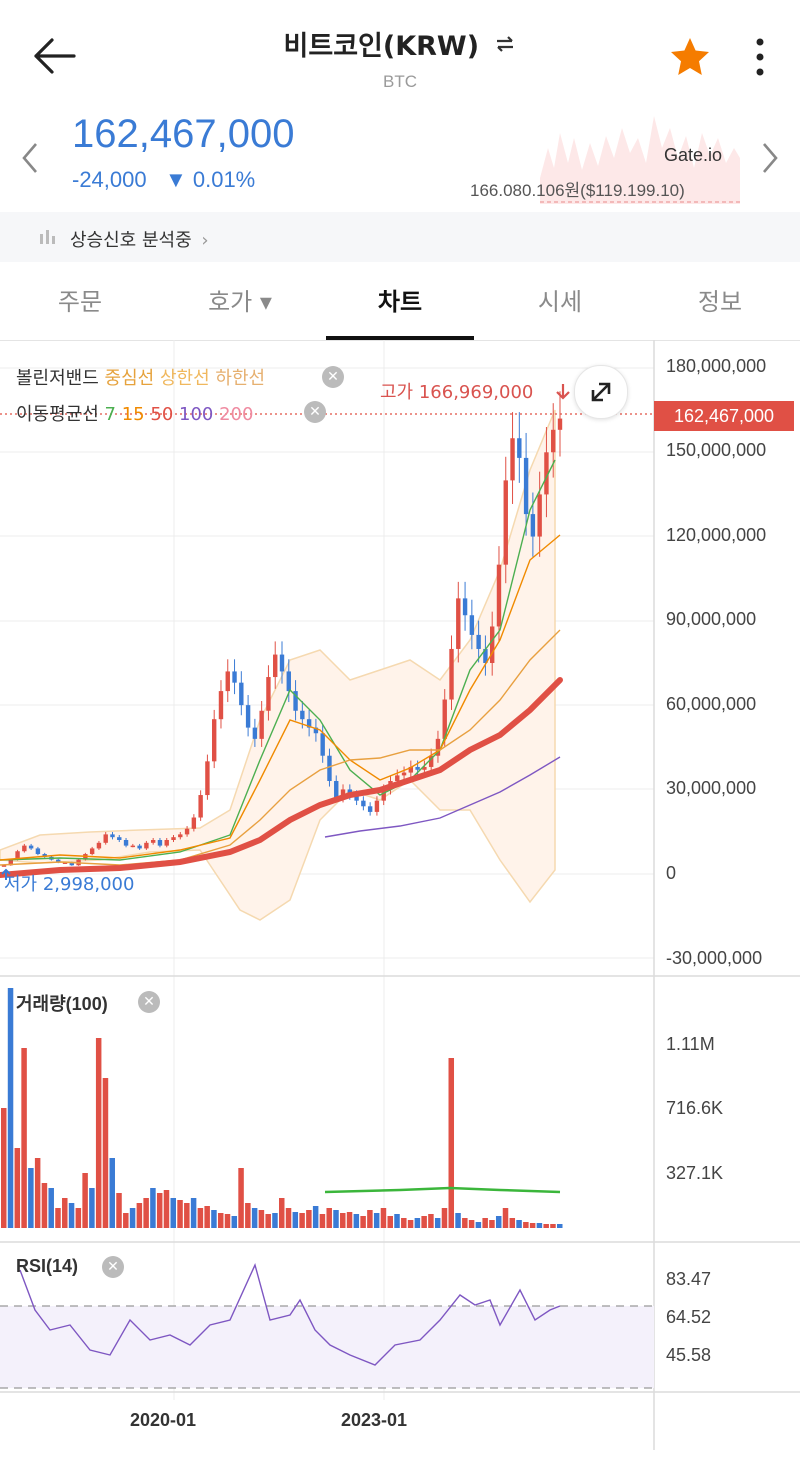  Describe the element at coordinates (54, 58) in the screenshot. I see `back-arrow-icon` at that location.